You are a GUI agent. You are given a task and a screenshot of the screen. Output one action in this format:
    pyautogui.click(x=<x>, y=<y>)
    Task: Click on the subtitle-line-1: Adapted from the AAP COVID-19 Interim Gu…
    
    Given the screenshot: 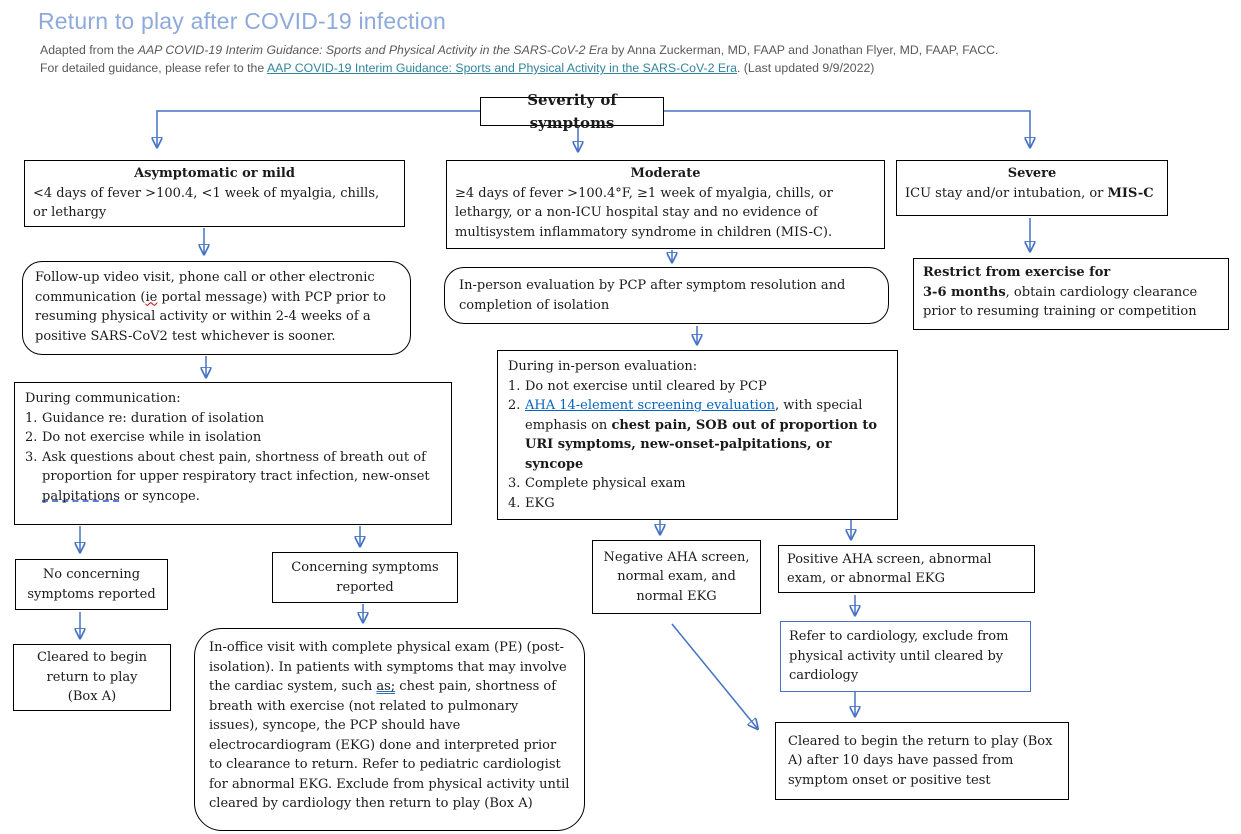 What is the action you would take?
    pyautogui.click(x=519, y=50)
    